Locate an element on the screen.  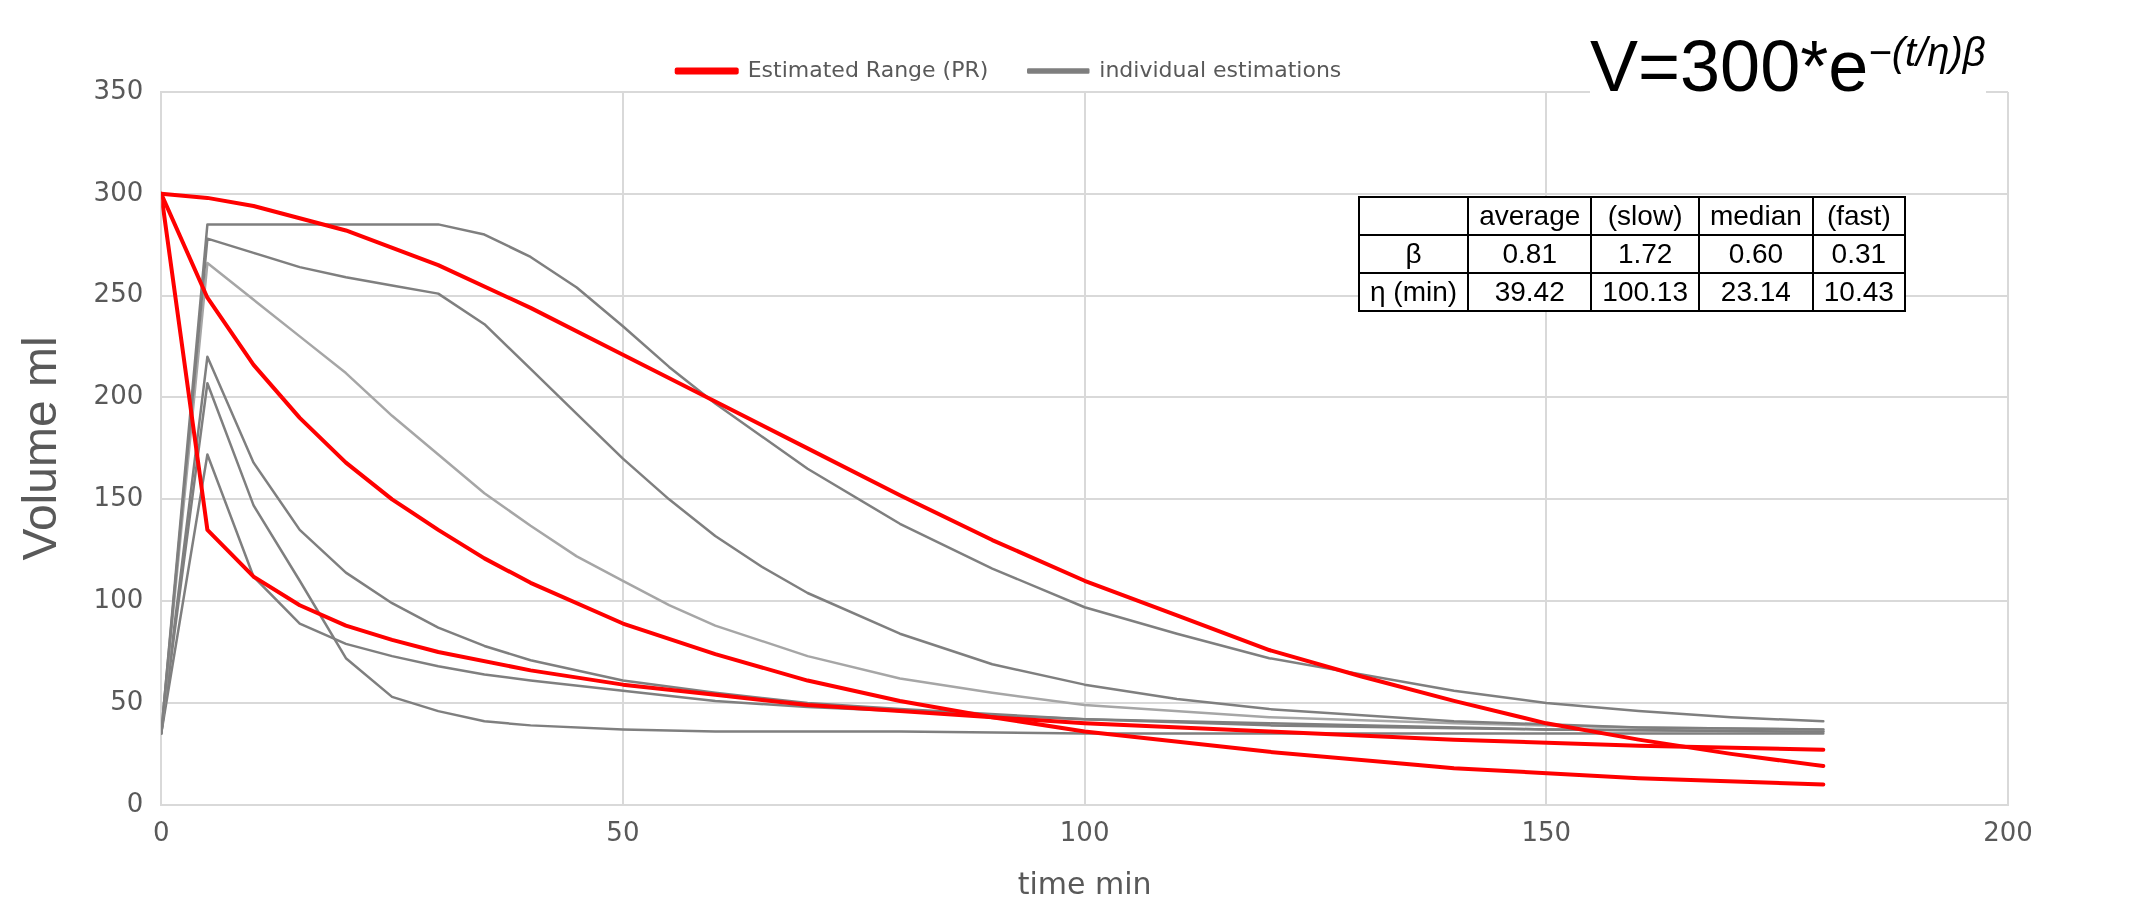
annotation: 10.43 is located at coordinates (1858, 292).